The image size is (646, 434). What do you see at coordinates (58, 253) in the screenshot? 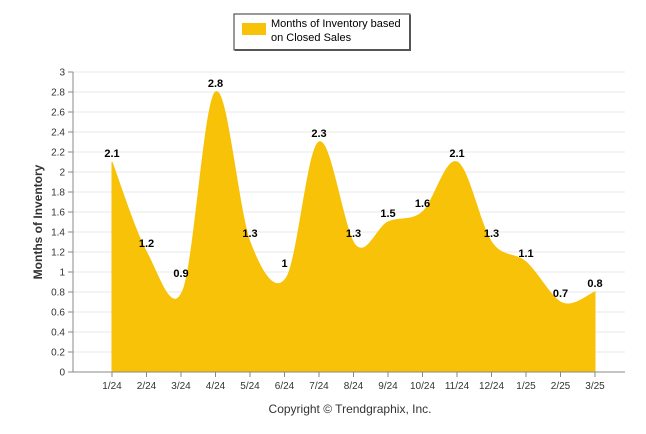
I see `y-tick-label: 1.2` at bounding box center [58, 253].